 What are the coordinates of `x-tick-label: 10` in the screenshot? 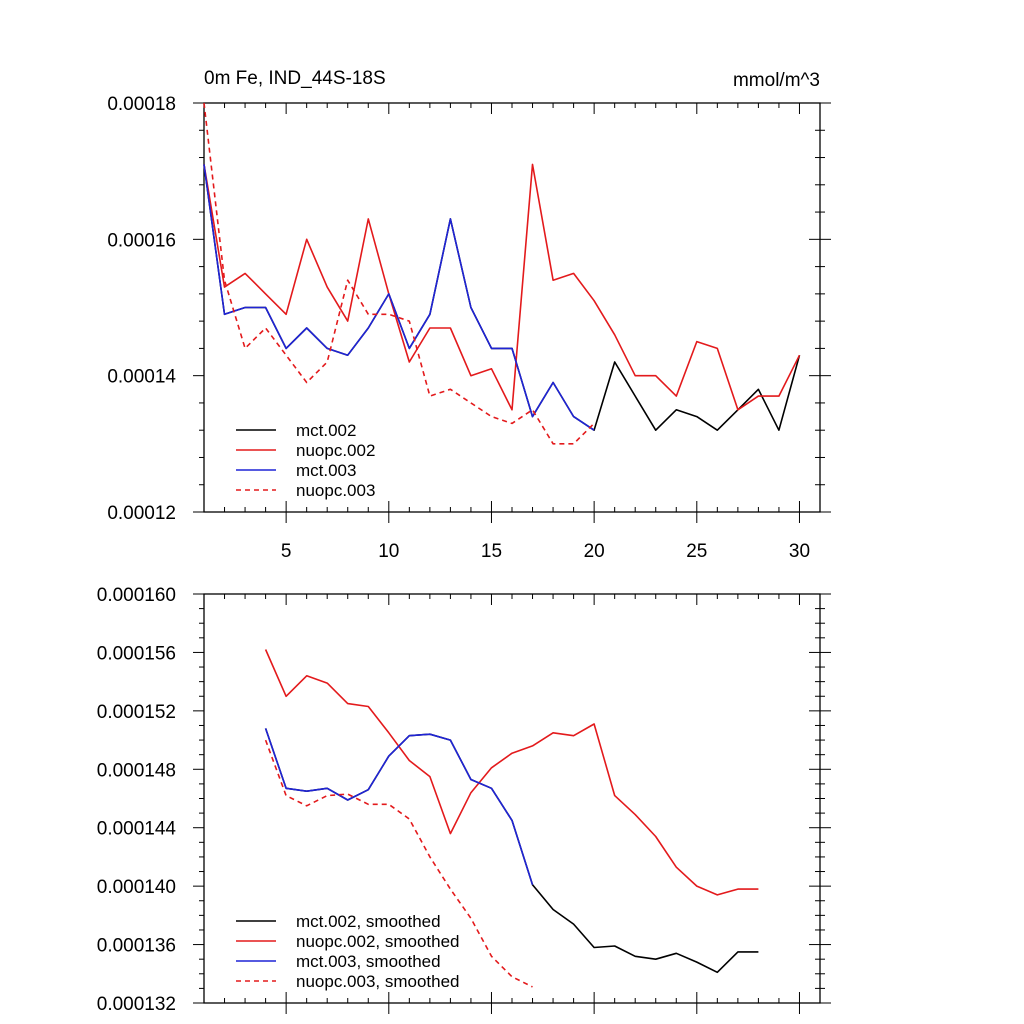 It's located at (388, 551).